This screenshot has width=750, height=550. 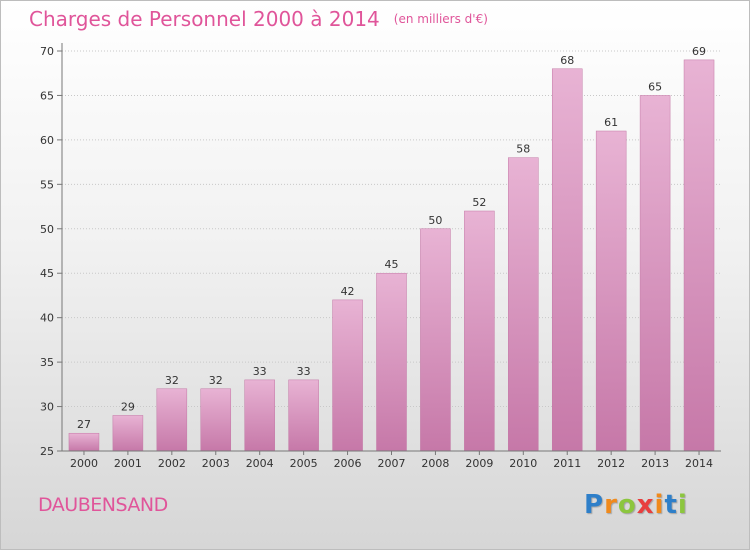 I want to click on chart-subtitle: (en milliers d'€), so click(x=440, y=19).